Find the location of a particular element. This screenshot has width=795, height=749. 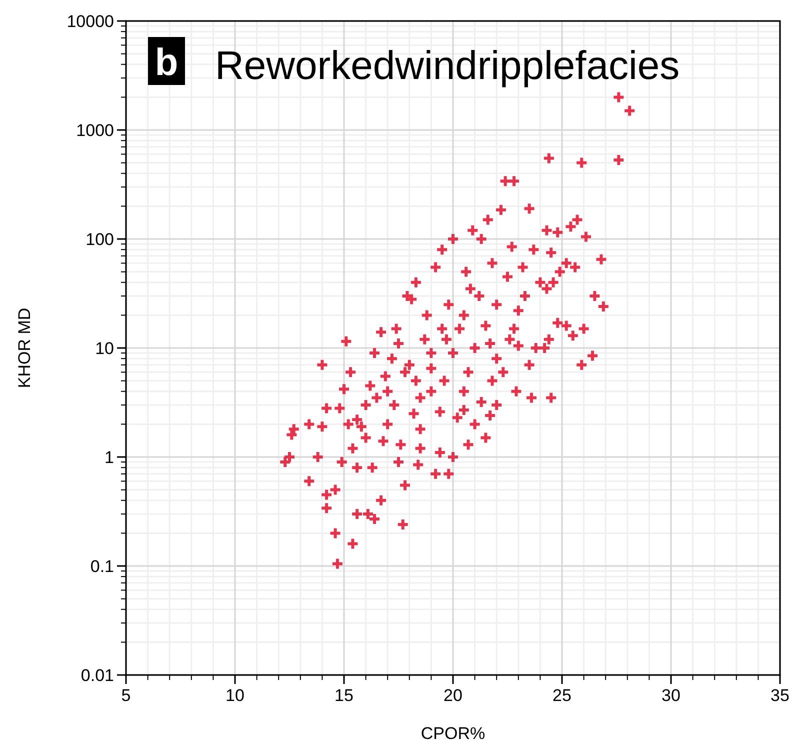

x-tick-label: 35 is located at coordinates (780, 695).